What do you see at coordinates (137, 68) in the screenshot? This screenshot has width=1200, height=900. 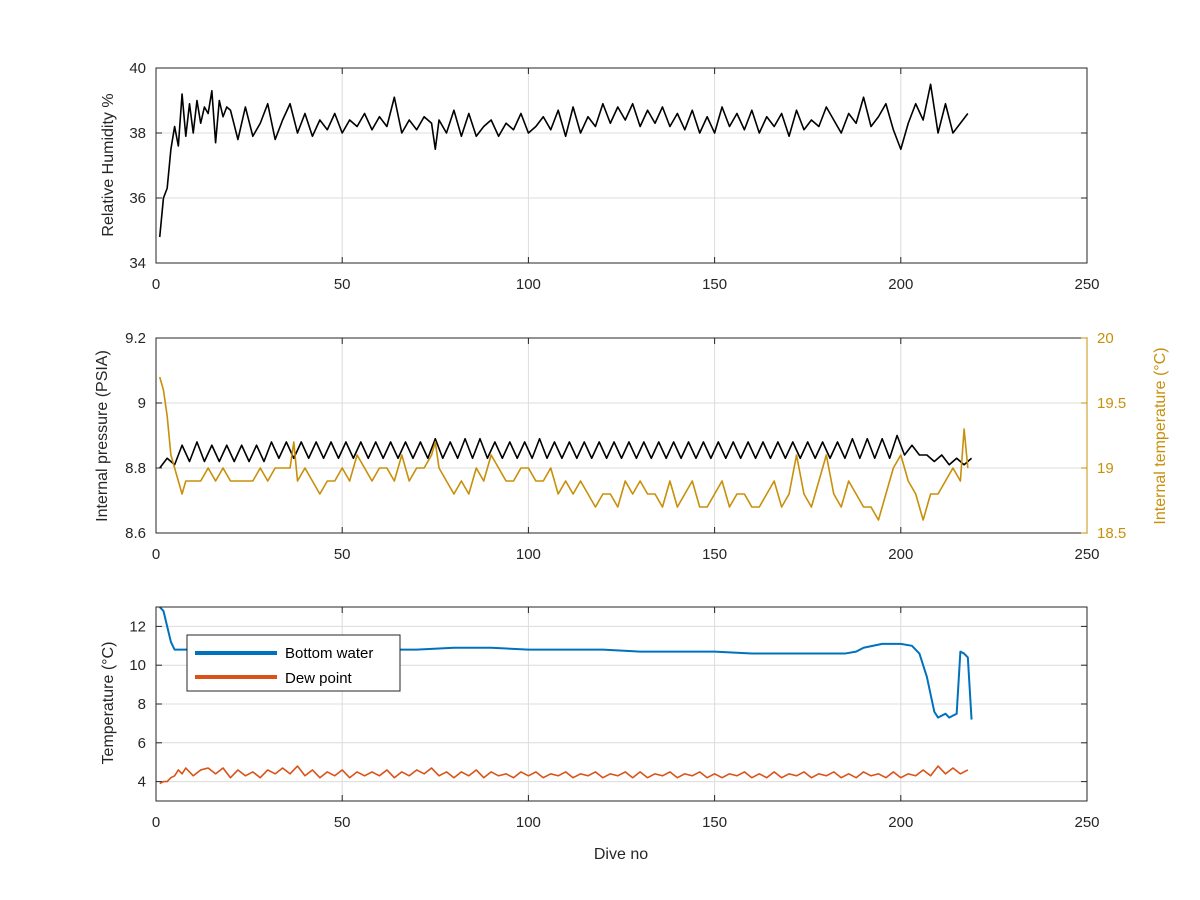 I see `y-tick-label: 40` at bounding box center [137, 68].